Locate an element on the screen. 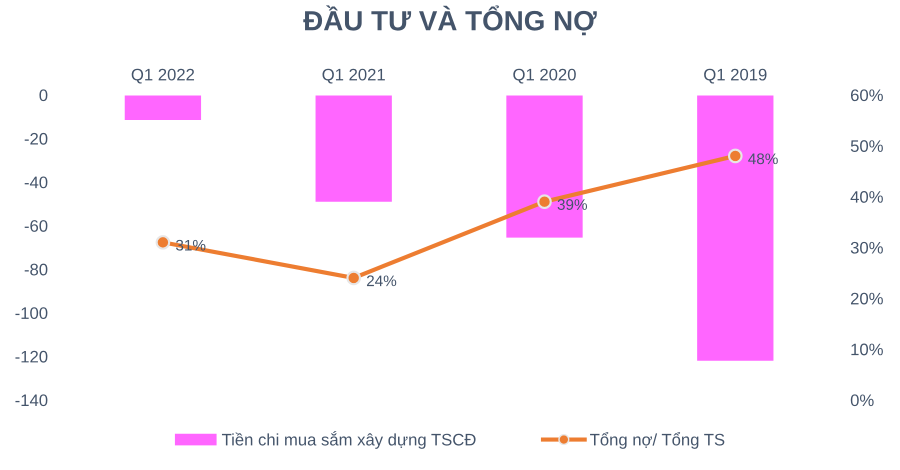 This screenshot has width=900, height=470. data-label: 24% is located at coordinates (381, 280).